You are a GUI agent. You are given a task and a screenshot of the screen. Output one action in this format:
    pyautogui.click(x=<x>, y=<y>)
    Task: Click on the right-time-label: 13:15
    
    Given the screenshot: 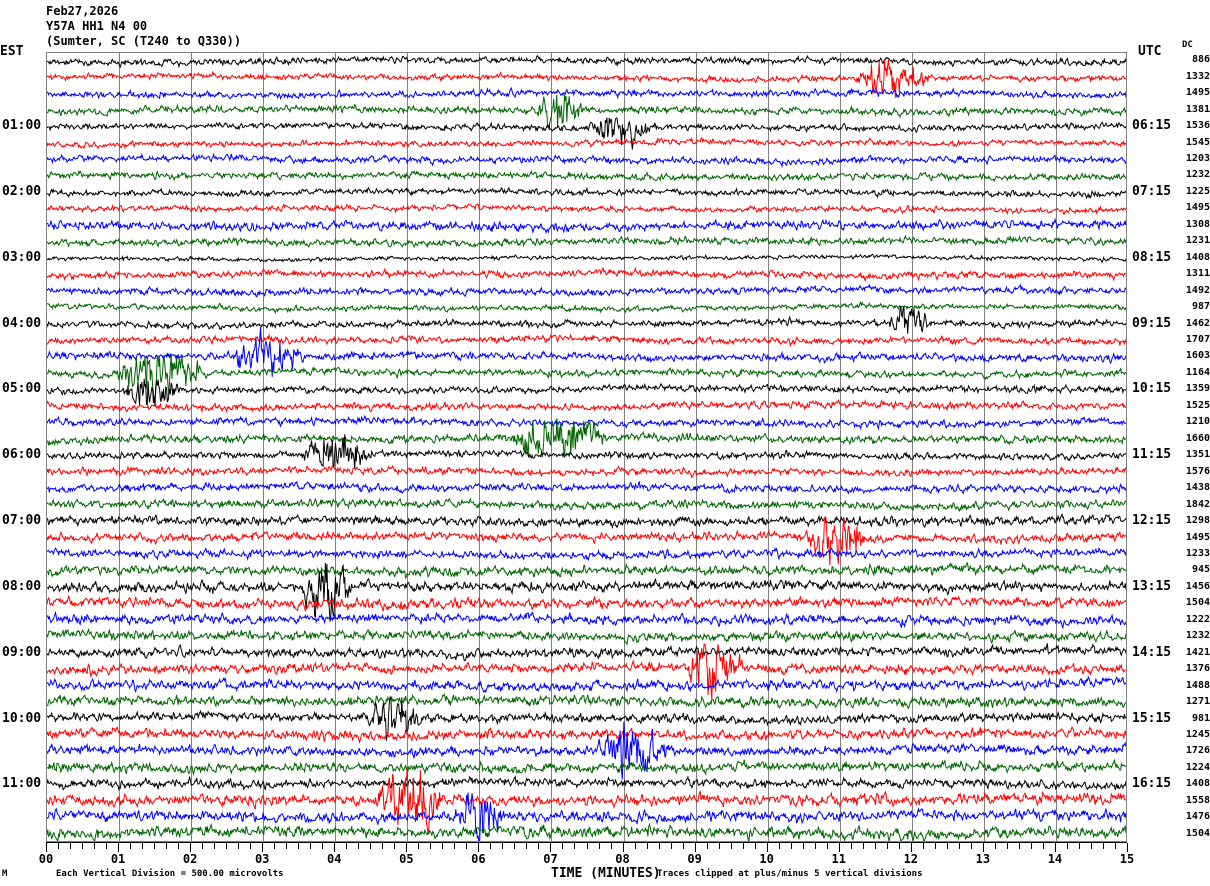 What is the action you would take?
    pyautogui.click(x=1152, y=586)
    